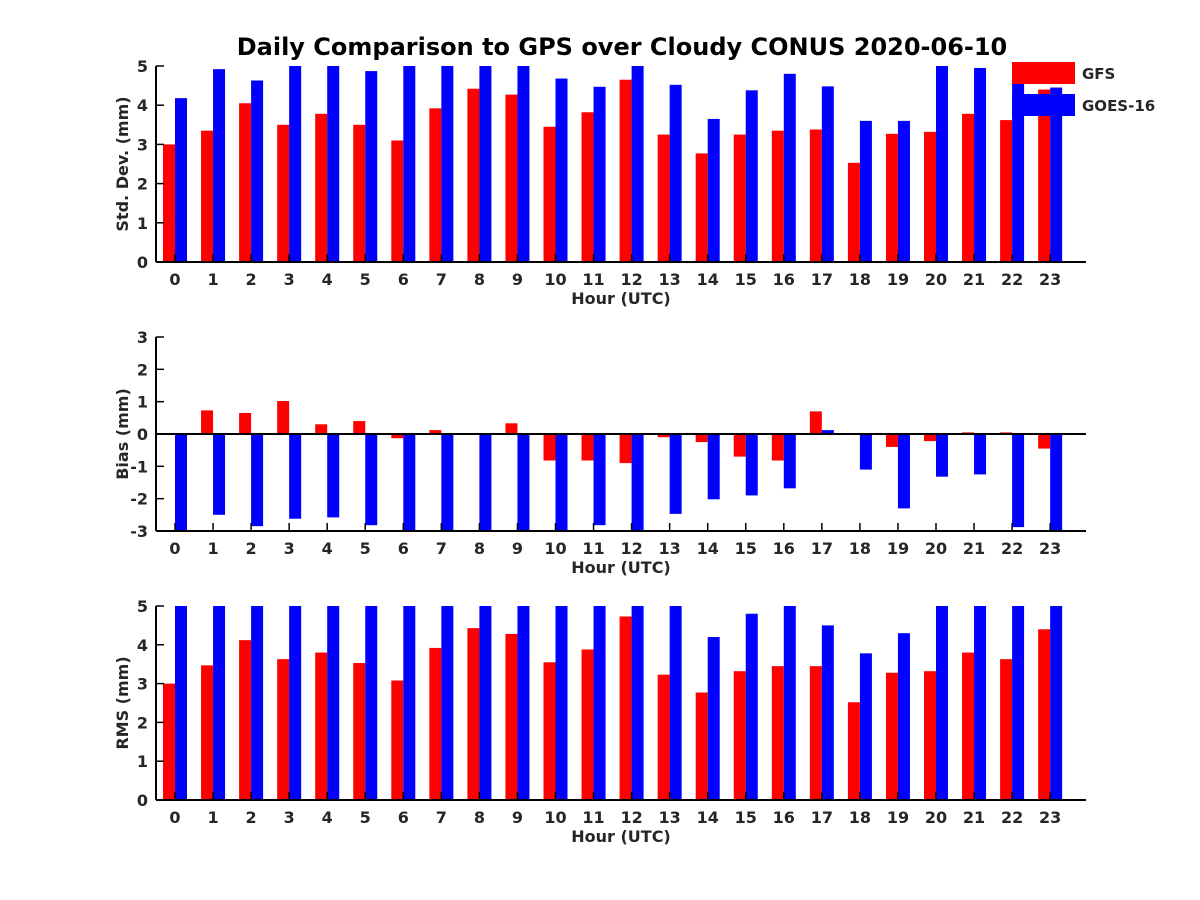  I want to click on y-tick-label: 1, so click(142, 223).